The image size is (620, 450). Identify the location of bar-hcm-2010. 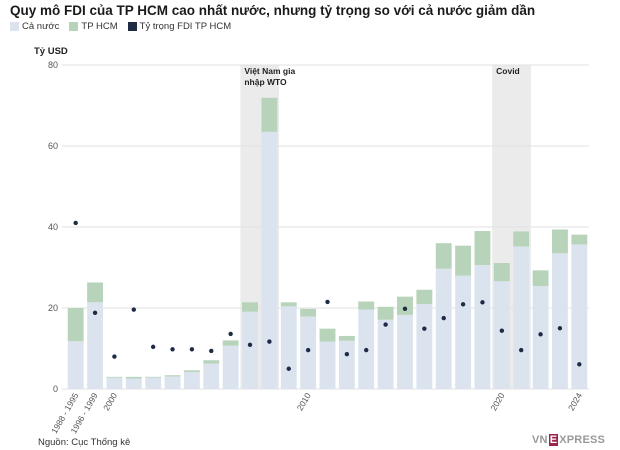
(308, 312).